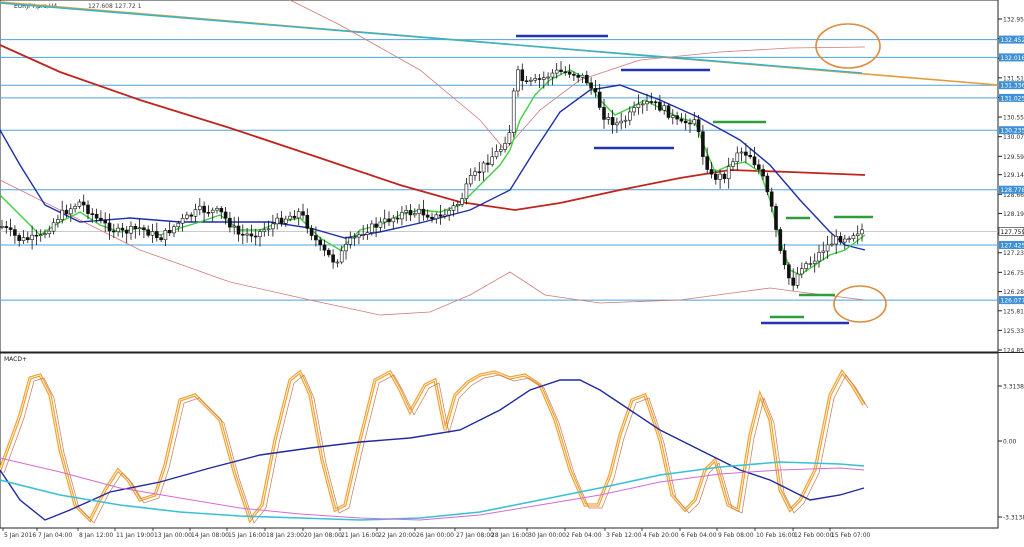 The height and width of the screenshot is (547, 1024). What do you see at coordinates (1012, 301) in the screenshot?
I see `level-price-label: 126.077` at bounding box center [1012, 301].